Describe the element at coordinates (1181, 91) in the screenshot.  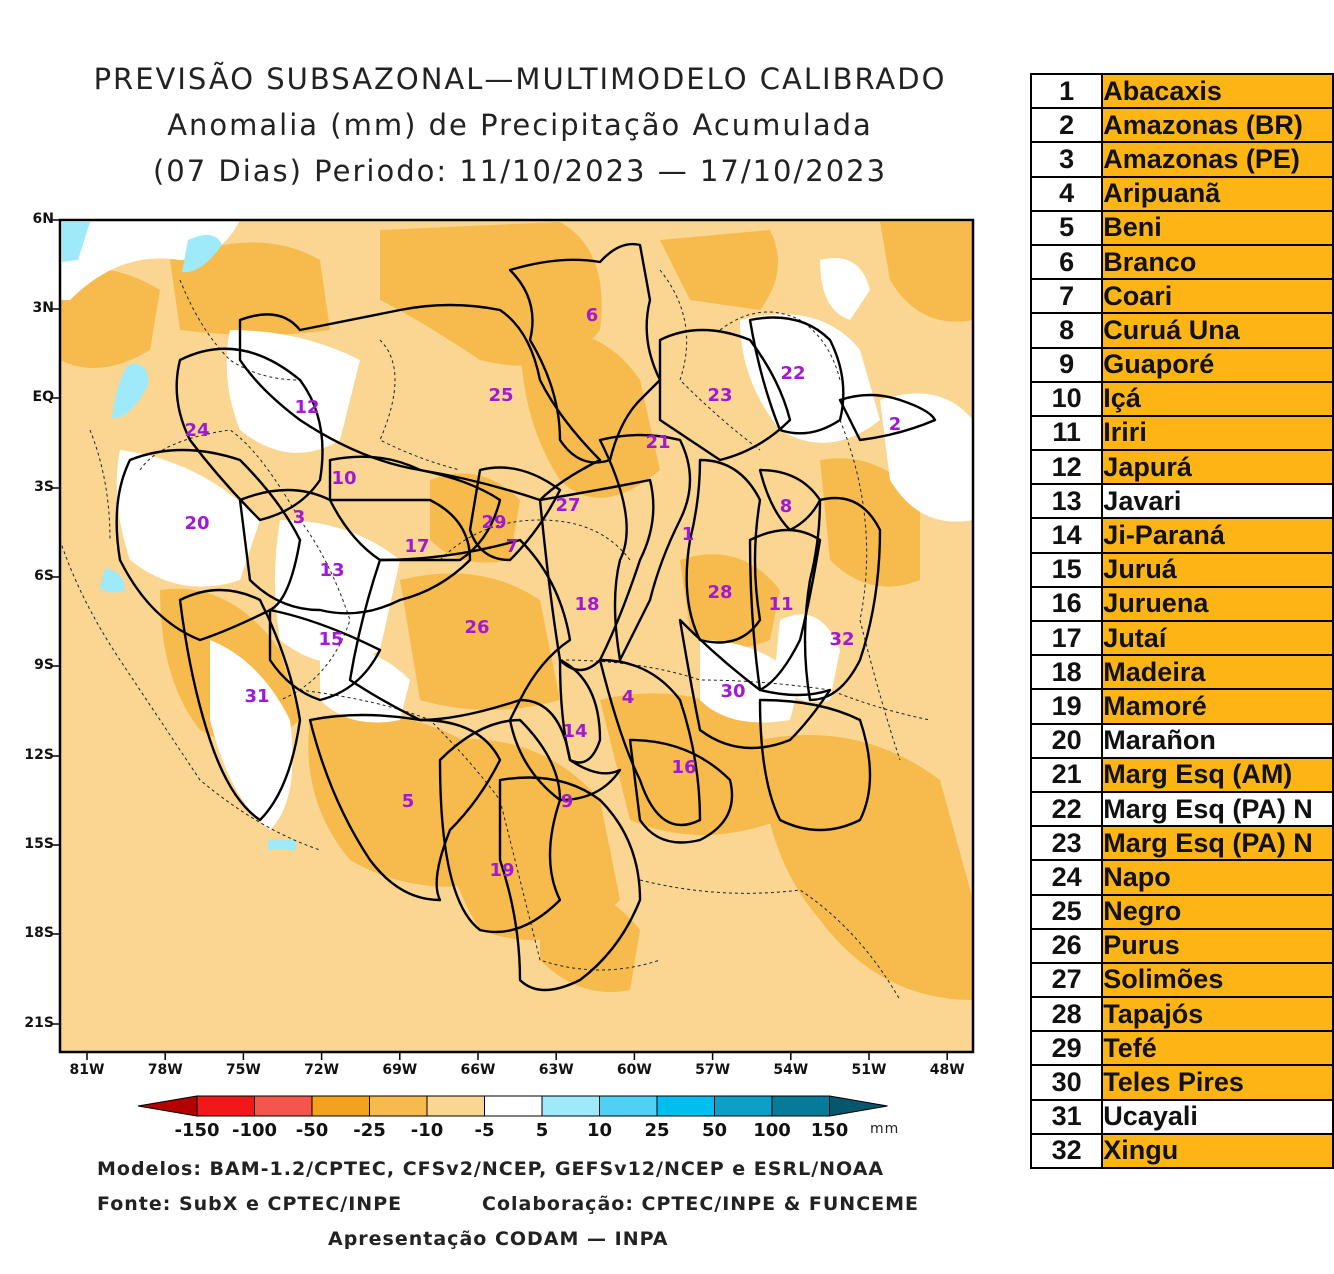
I see `legend-row: 1 Abacaxis` at that location.